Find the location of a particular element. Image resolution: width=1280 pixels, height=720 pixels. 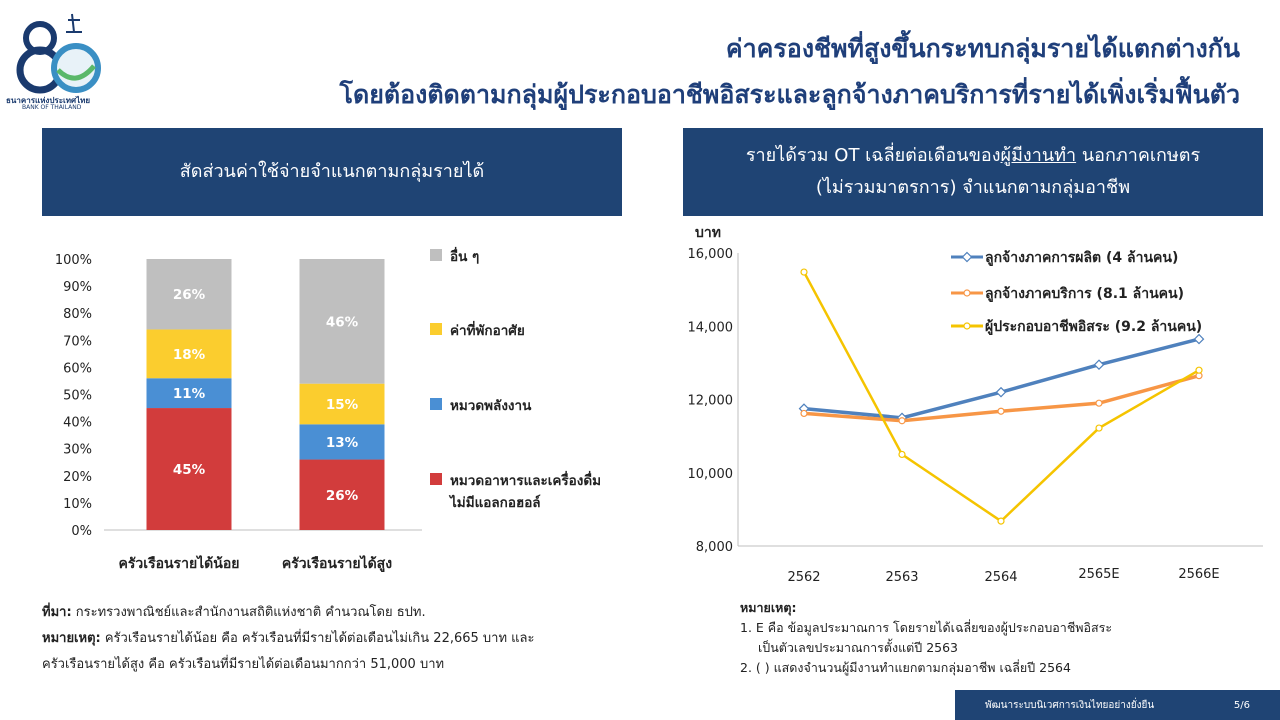

x-tick-label: 2566E is located at coordinates (1198, 574).